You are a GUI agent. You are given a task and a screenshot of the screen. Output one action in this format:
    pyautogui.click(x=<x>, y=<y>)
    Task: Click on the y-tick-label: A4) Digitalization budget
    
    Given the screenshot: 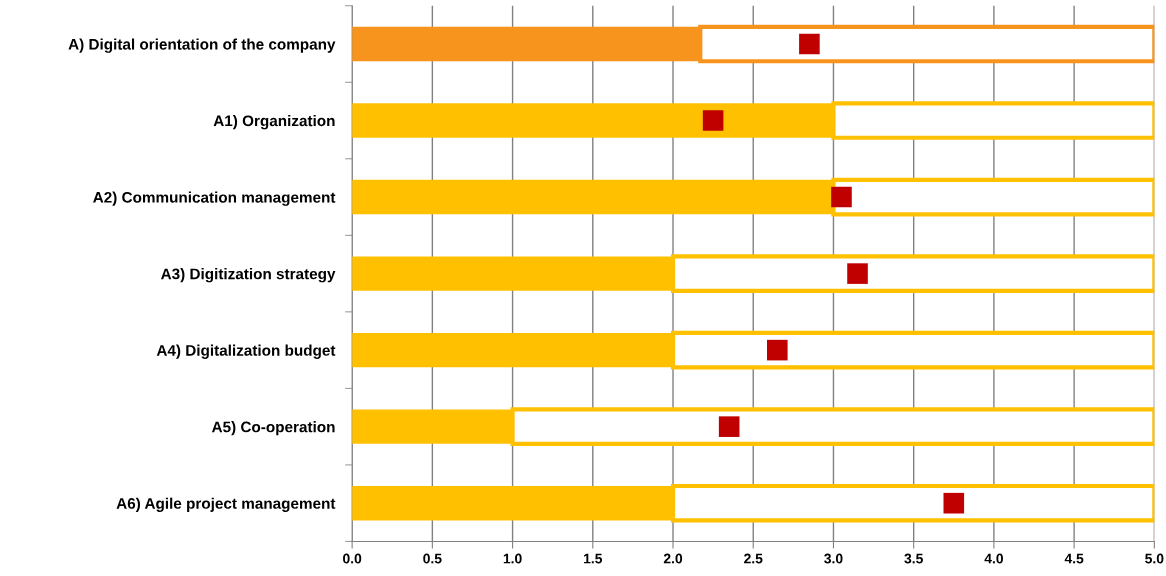 What is the action you would take?
    pyautogui.click(x=246, y=351)
    